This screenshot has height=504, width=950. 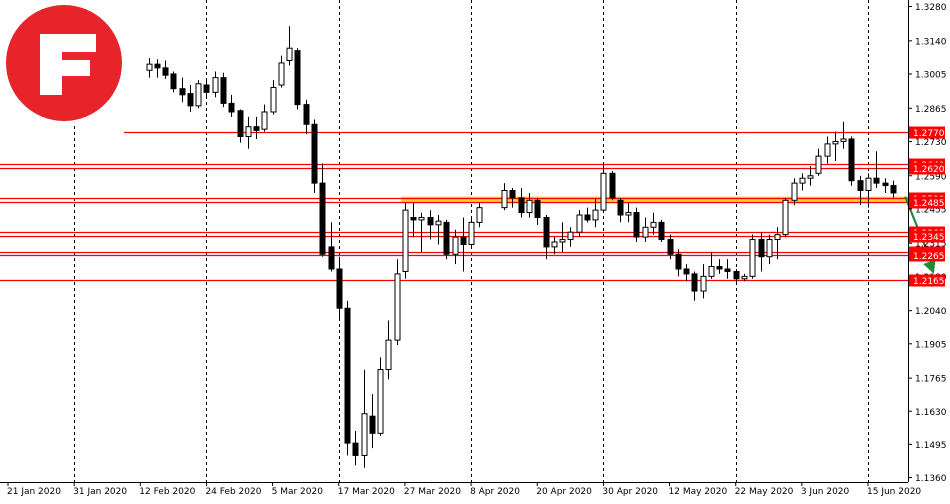 What do you see at coordinates (654, 200) in the screenshot?
I see `highlight-zone-layer` at bounding box center [654, 200].